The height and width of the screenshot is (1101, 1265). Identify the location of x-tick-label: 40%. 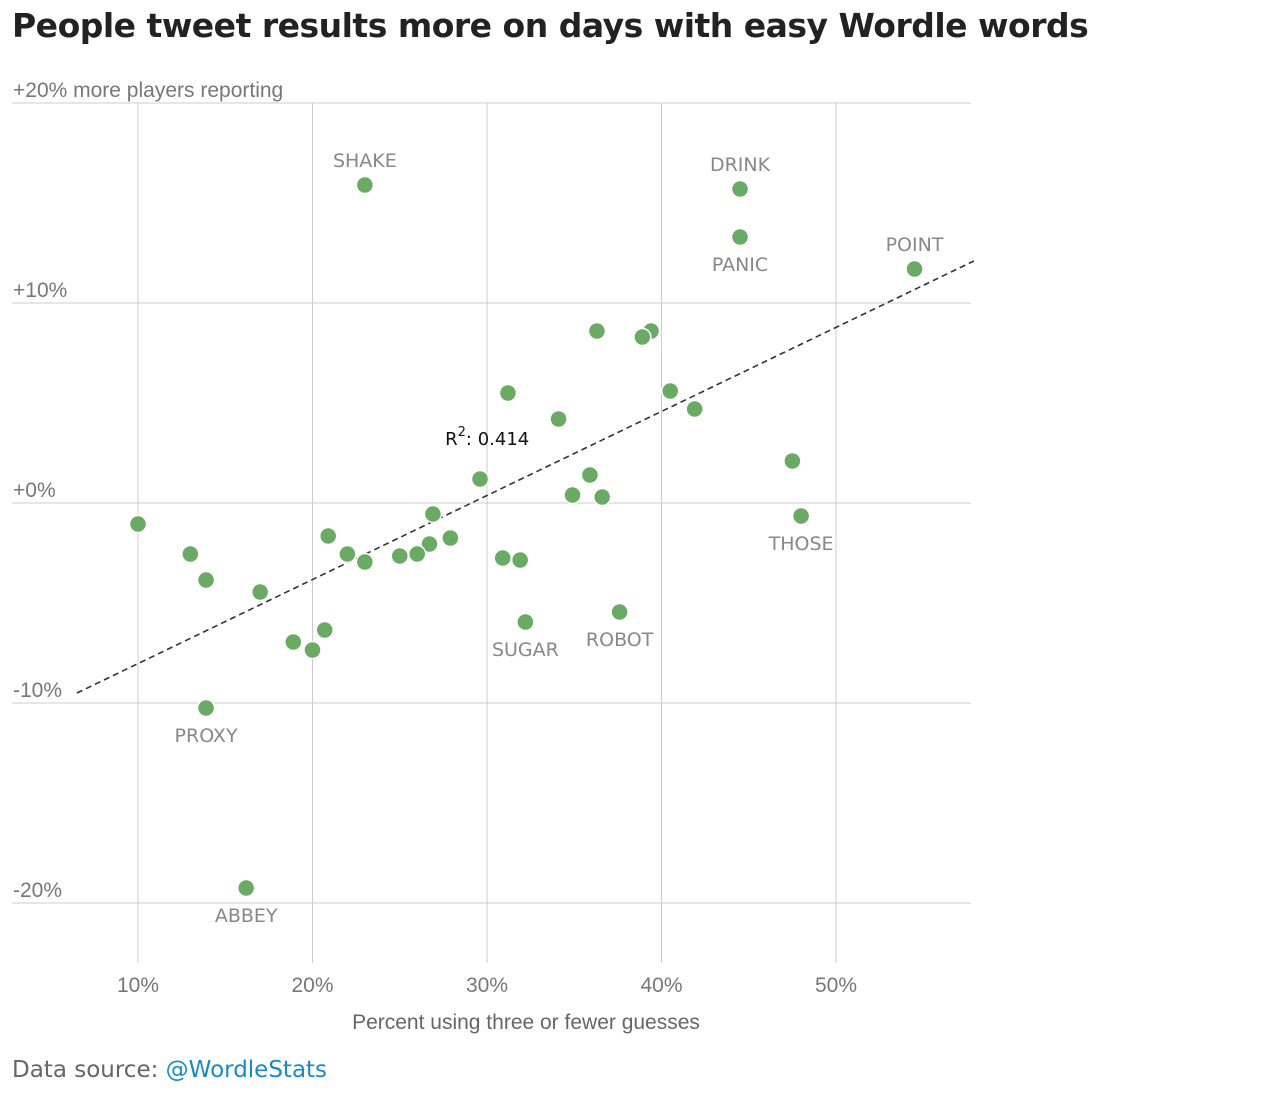
(661, 985).